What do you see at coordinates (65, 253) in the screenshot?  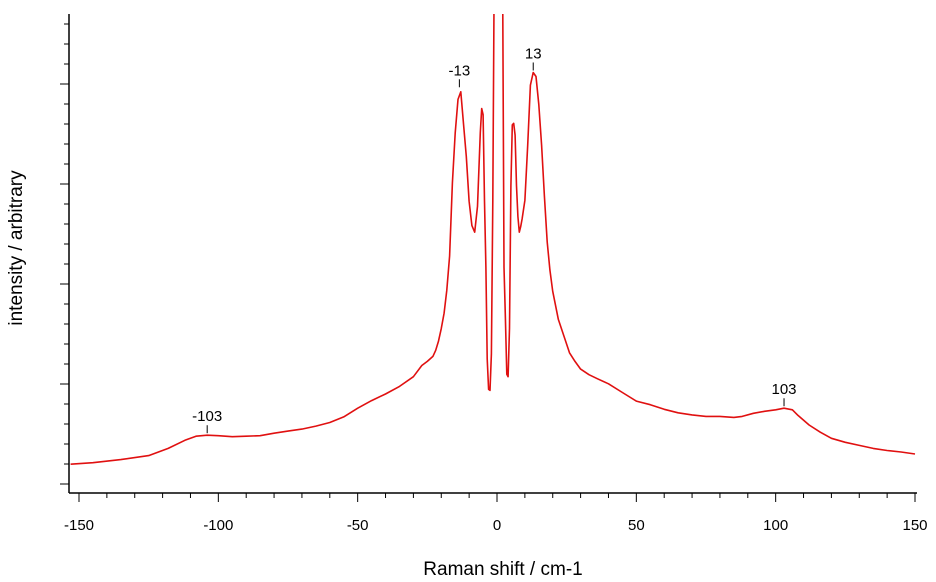 I see `y-axis` at bounding box center [65, 253].